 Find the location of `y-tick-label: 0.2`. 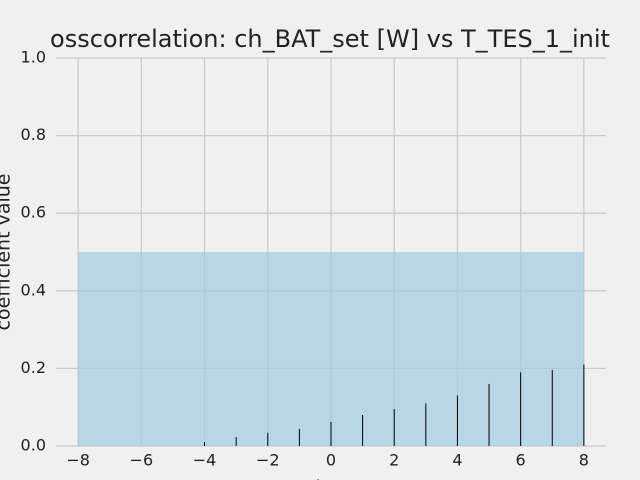

y-tick-label: 0.2 is located at coordinates (33, 367).